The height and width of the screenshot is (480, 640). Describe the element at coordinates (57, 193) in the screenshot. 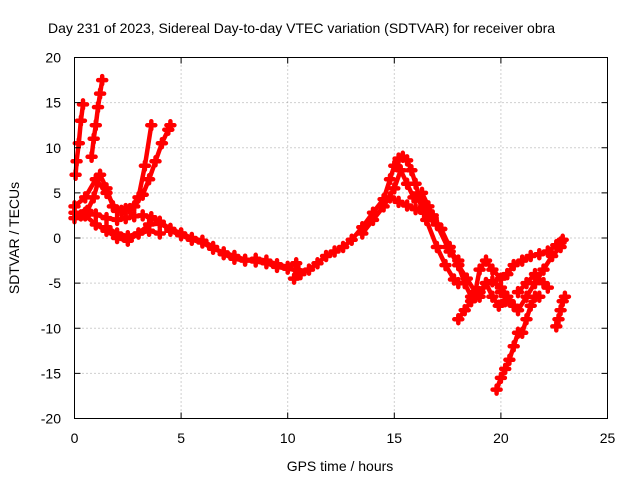

I see `y-tick-label: 5` at that location.